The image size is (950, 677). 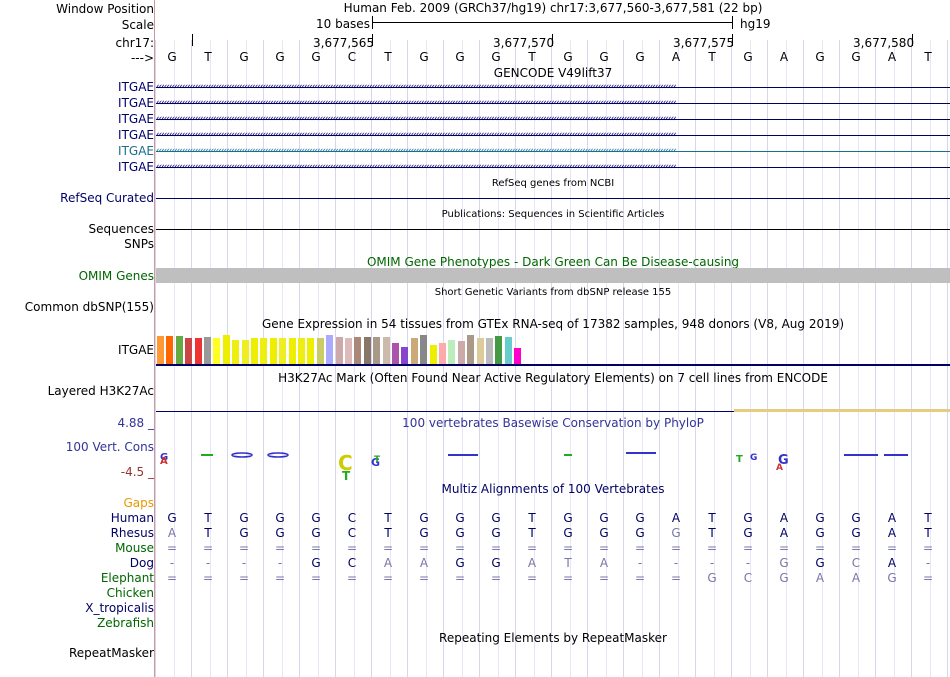 I want to click on multiz-species-label: Dog, so click(x=141, y=563).